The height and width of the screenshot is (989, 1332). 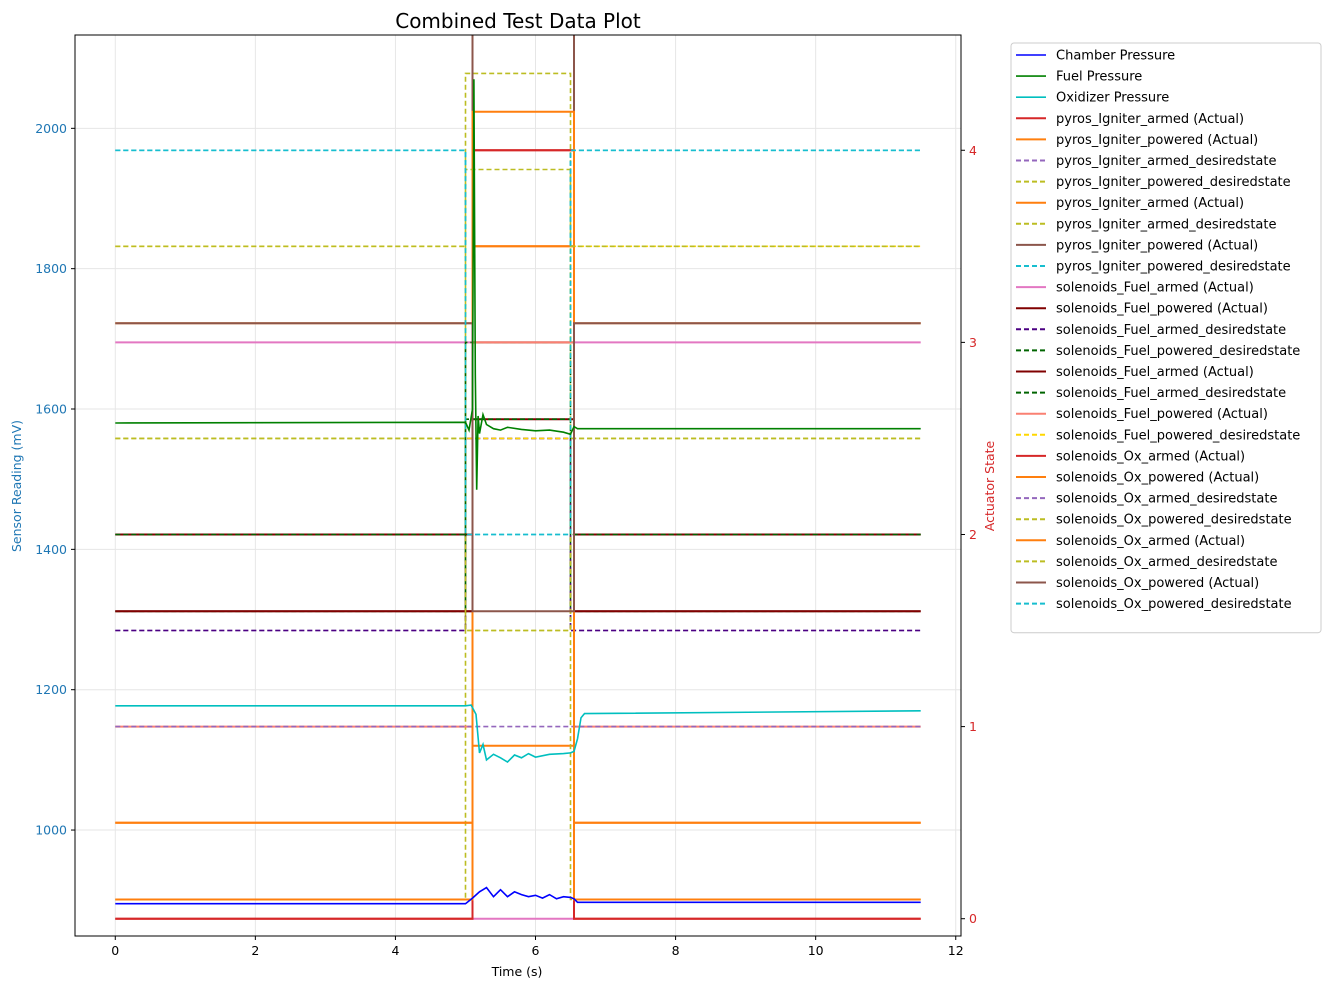 What do you see at coordinates (51, 830) in the screenshot?
I see `left-tick-label: 1000` at bounding box center [51, 830].